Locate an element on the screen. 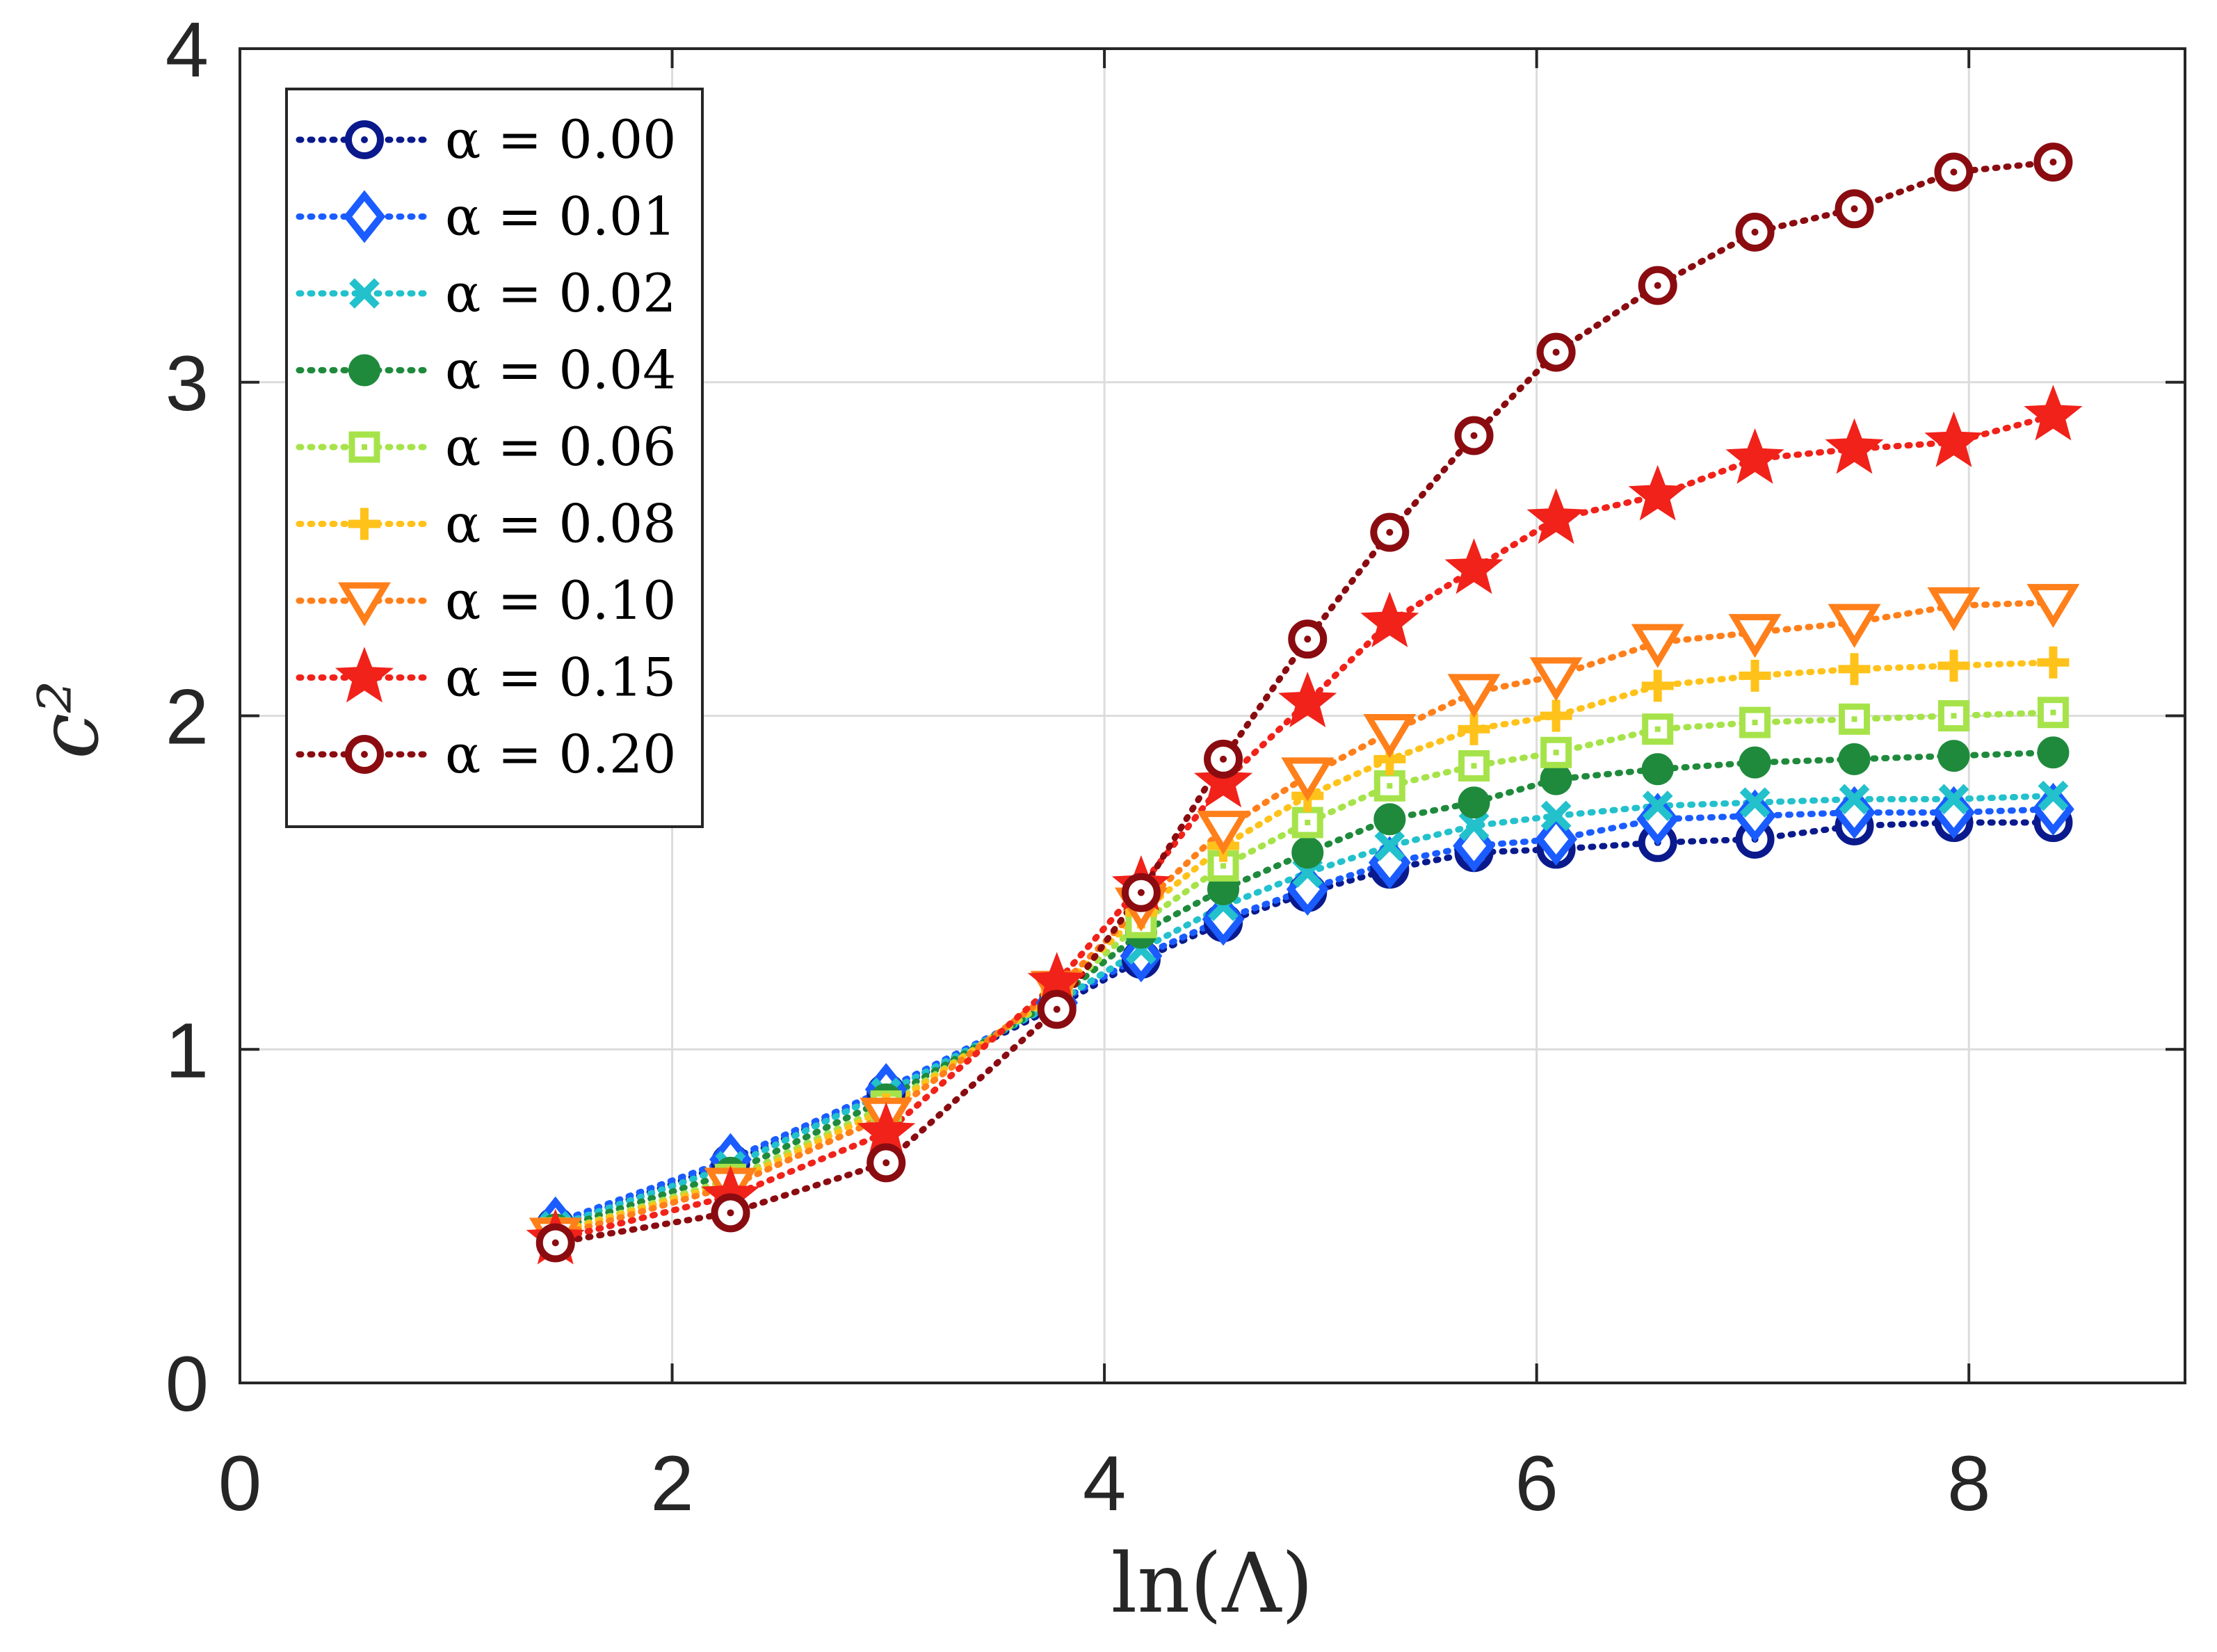 The image size is (2217, 1652). x-tick-label: 4 is located at coordinates (1104, 1483).